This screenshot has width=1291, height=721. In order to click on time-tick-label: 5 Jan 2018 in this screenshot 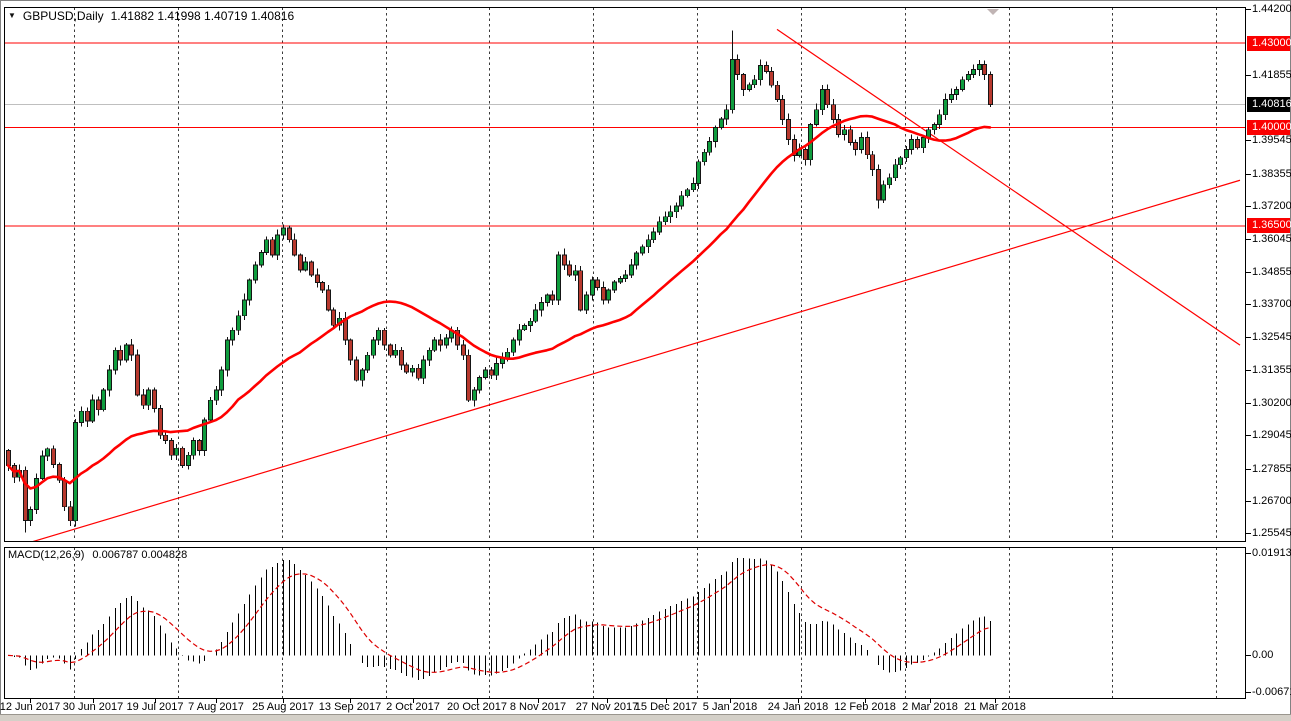, I will do `click(730, 707)`.